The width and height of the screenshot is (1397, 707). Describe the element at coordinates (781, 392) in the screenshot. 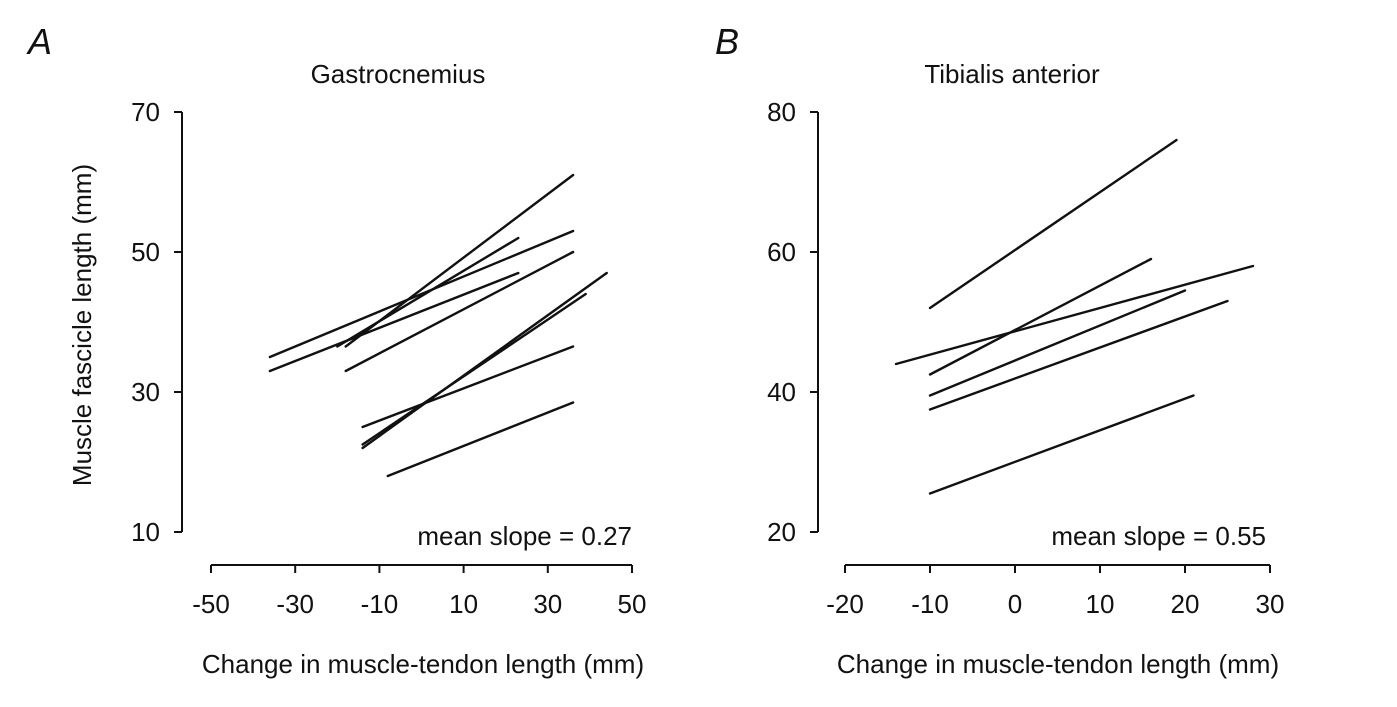

I see `y-tick-label: 40` at that location.